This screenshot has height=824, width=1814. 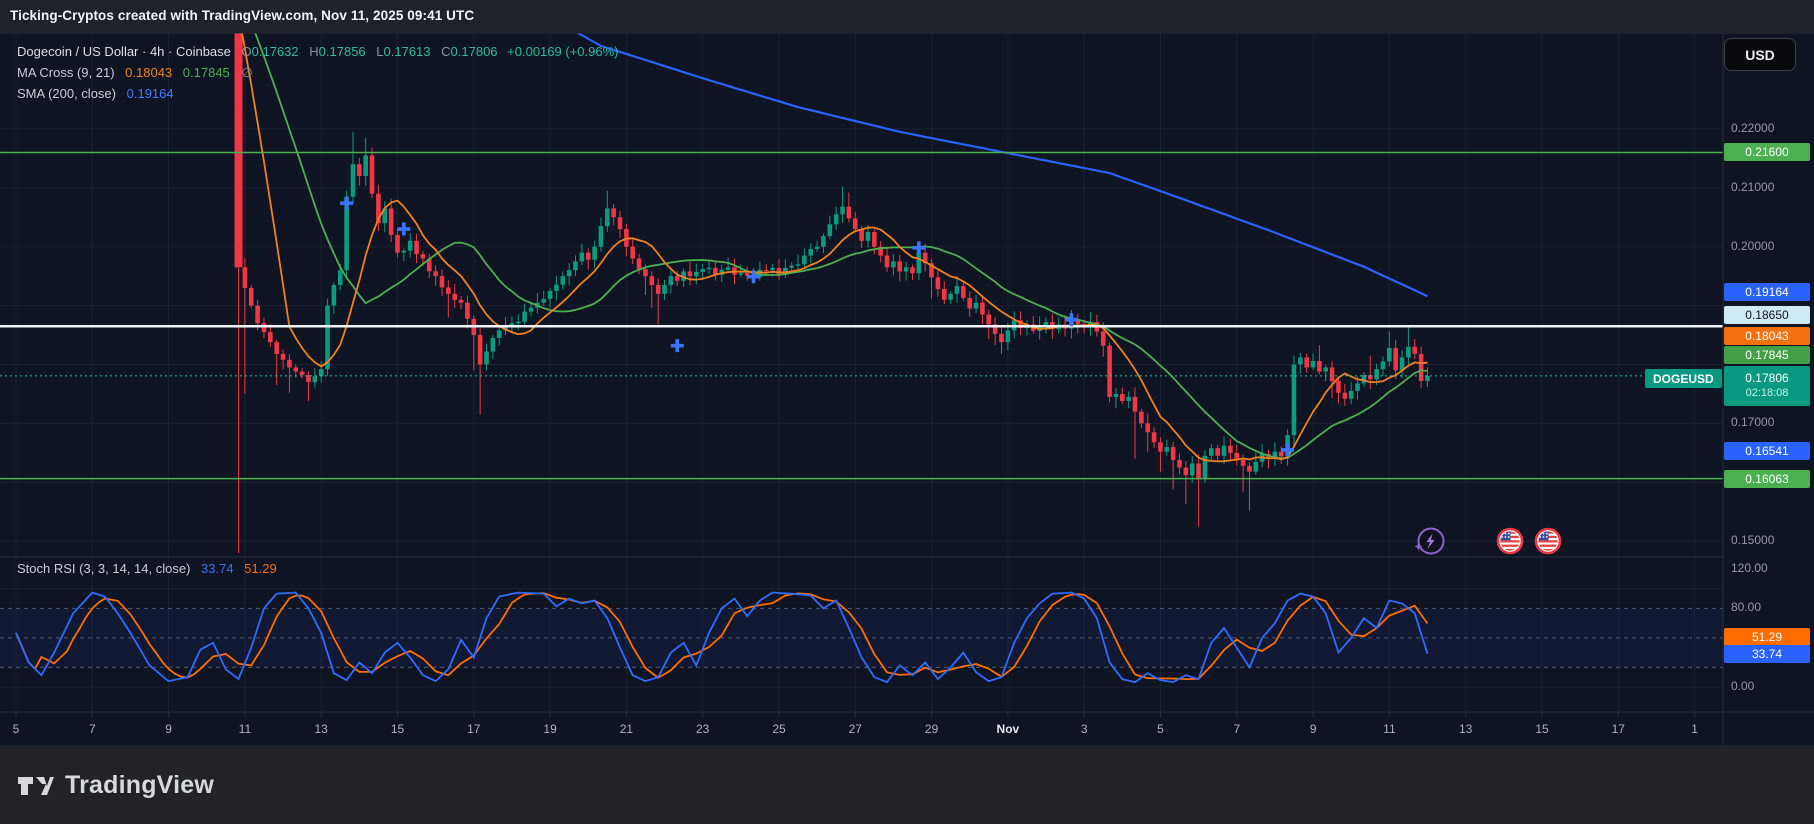 What do you see at coordinates (1753, 128) in the screenshot?
I see `price-axis-label: 0.22000` at bounding box center [1753, 128].